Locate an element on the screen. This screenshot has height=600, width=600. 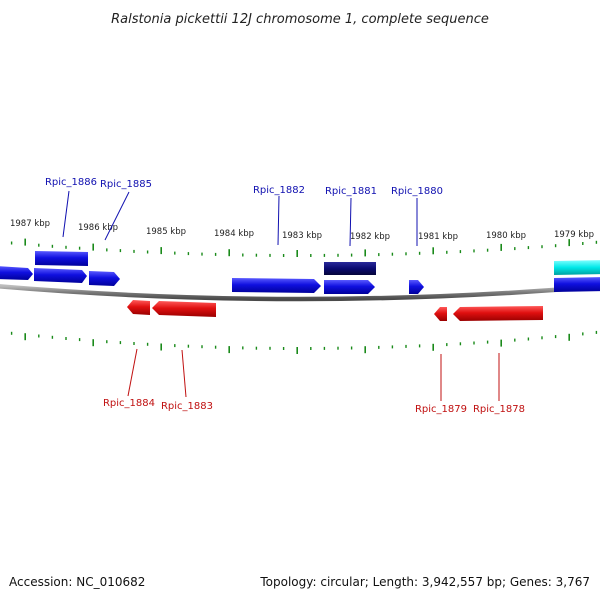
label-rpic-1882: Rpic_1882 is located at coordinates (279, 190).